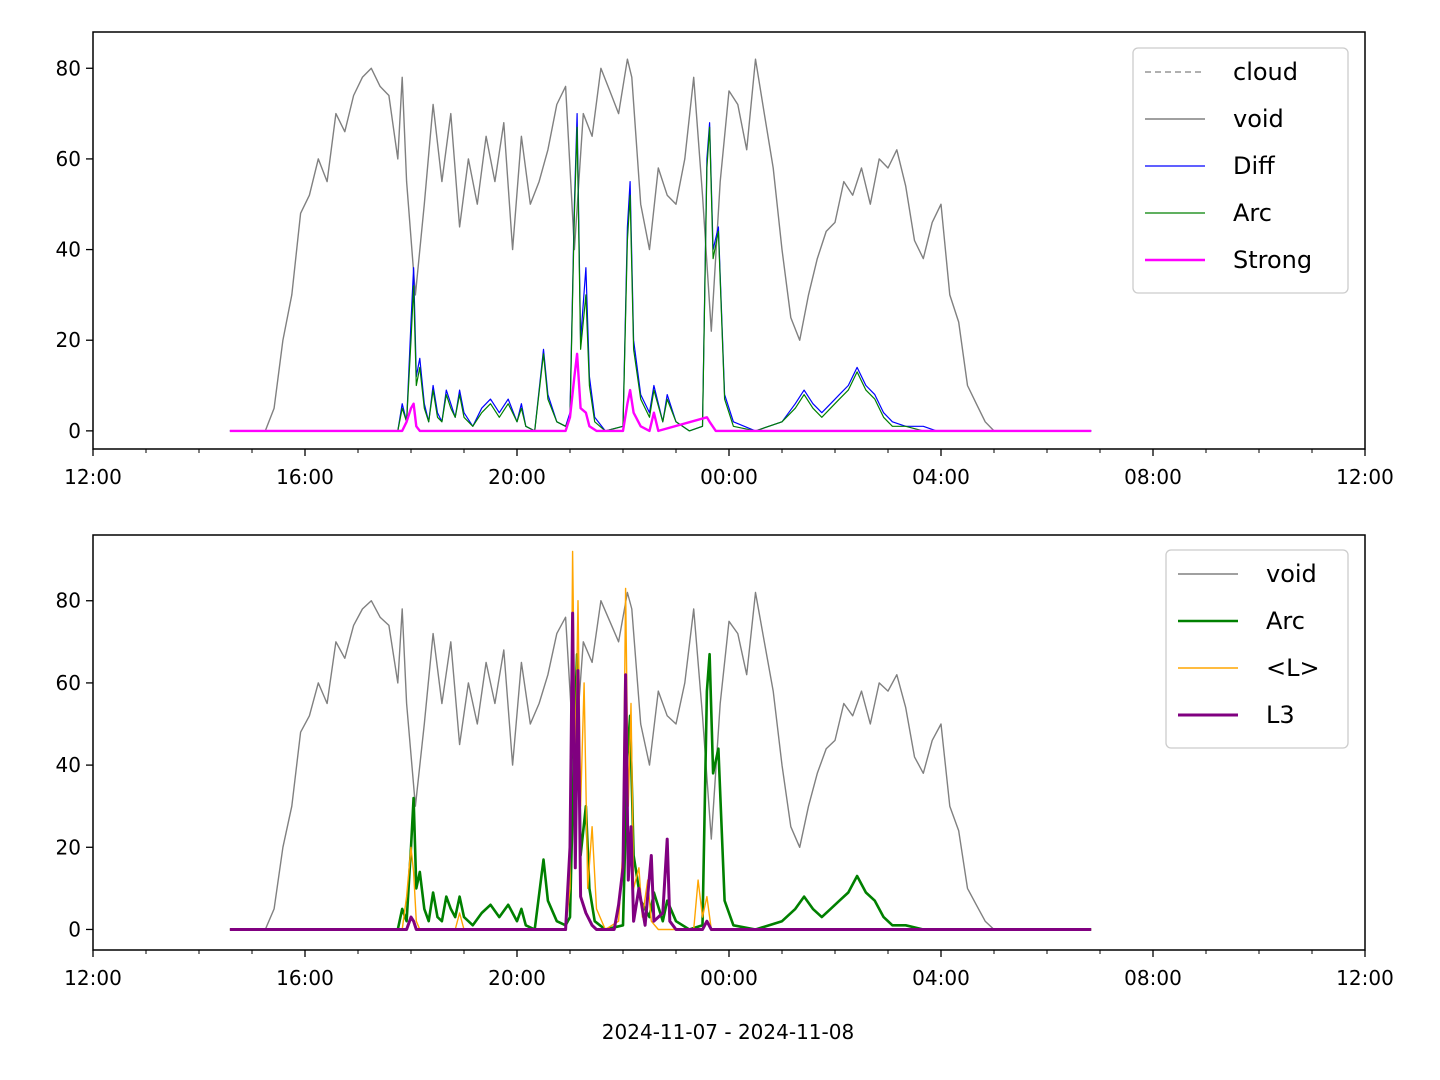 The width and height of the screenshot is (1440, 1080). I want to click on legend-label-cloud: cloud, so click(1265, 72).